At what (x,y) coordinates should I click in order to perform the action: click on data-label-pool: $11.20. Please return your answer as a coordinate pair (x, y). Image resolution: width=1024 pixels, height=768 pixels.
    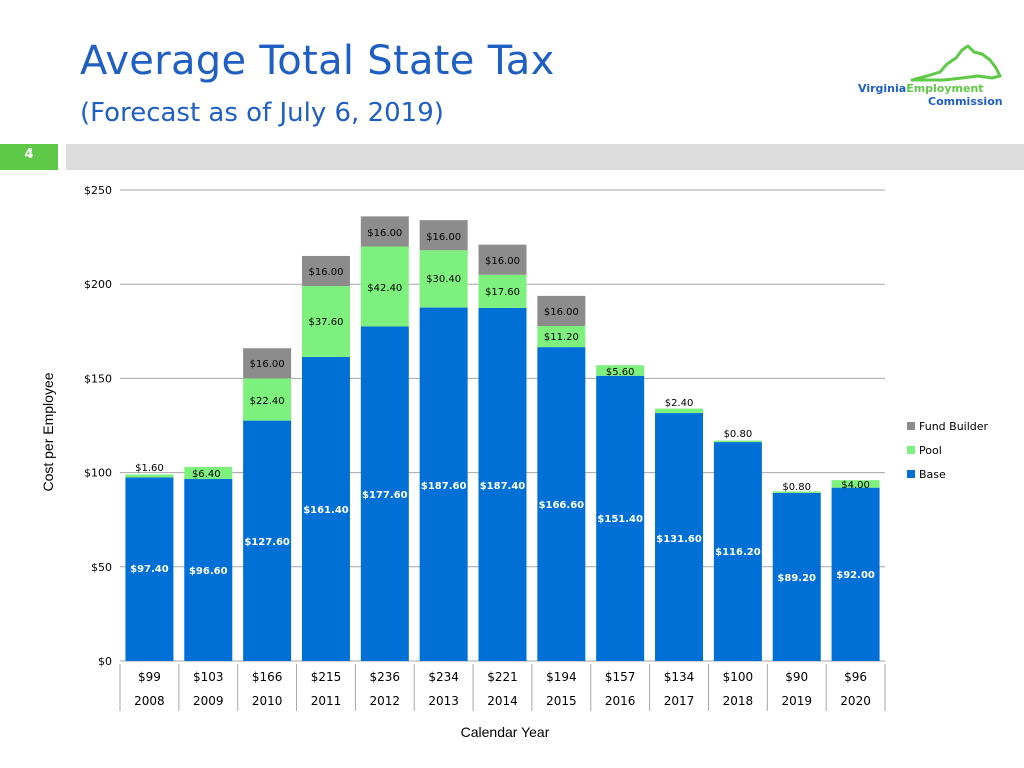
    Looking at the image, I should click on (561, 337).